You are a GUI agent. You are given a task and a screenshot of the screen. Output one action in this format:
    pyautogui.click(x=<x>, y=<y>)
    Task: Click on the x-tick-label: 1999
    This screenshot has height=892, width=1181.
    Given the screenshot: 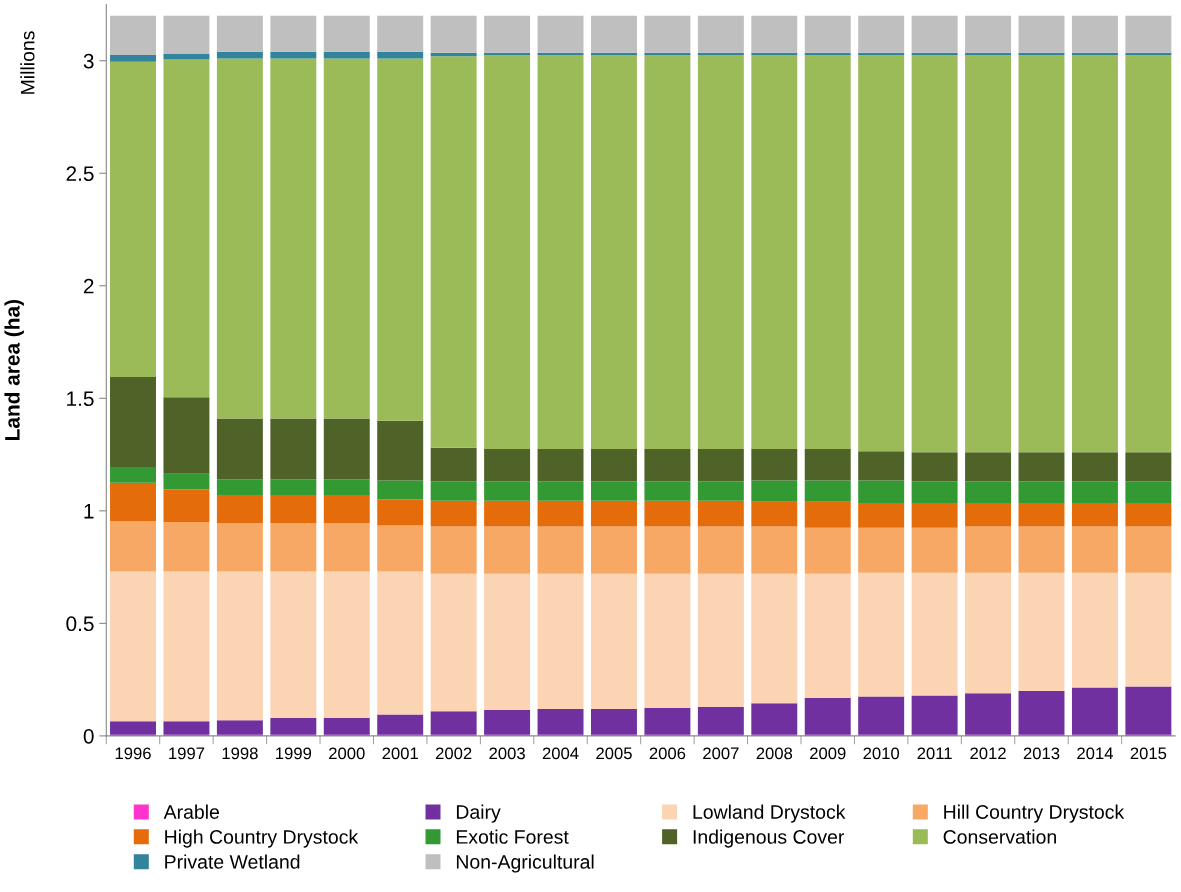 What is the action you would take?
    pyautogui.click(x=294, y=753)
    